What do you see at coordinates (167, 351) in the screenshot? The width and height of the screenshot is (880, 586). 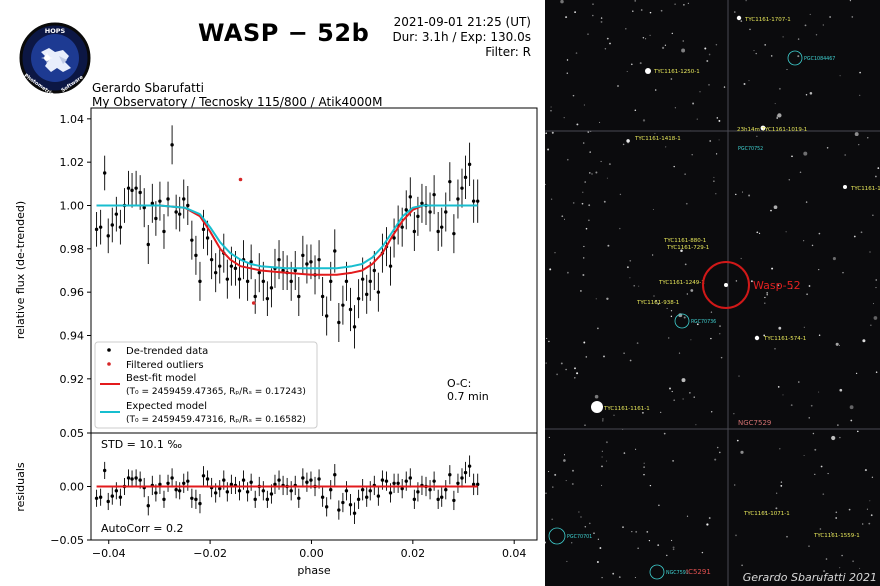 I see `legend-detrended-label: De-trended data` at bounding box center [167, 351].